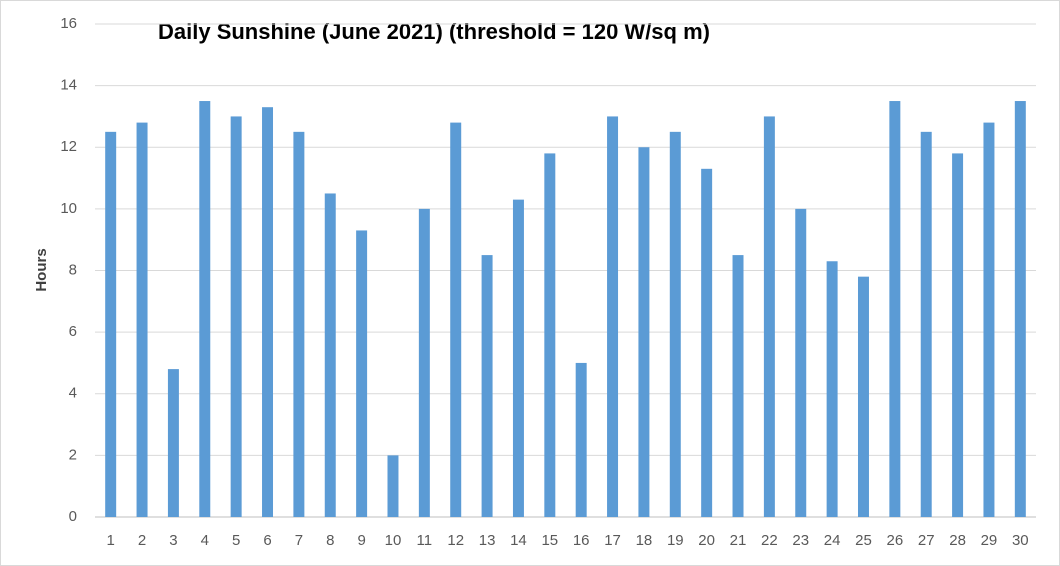 This screenshot has width=1060, height=566. What do you see at coordinates (330, 540) in the screenshot?
I see `x-tick-label: 8` at bounding box center [330, 540].